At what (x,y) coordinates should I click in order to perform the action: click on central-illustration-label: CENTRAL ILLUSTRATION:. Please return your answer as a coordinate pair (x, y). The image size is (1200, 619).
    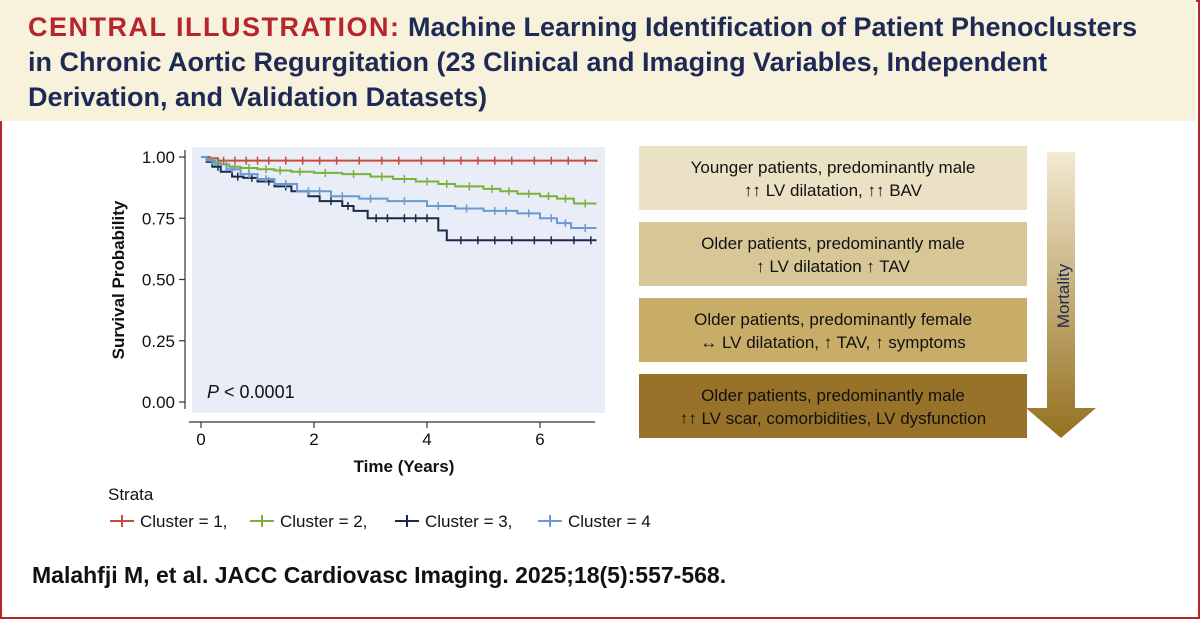
    Looking at the image, I should click on (214, 27).